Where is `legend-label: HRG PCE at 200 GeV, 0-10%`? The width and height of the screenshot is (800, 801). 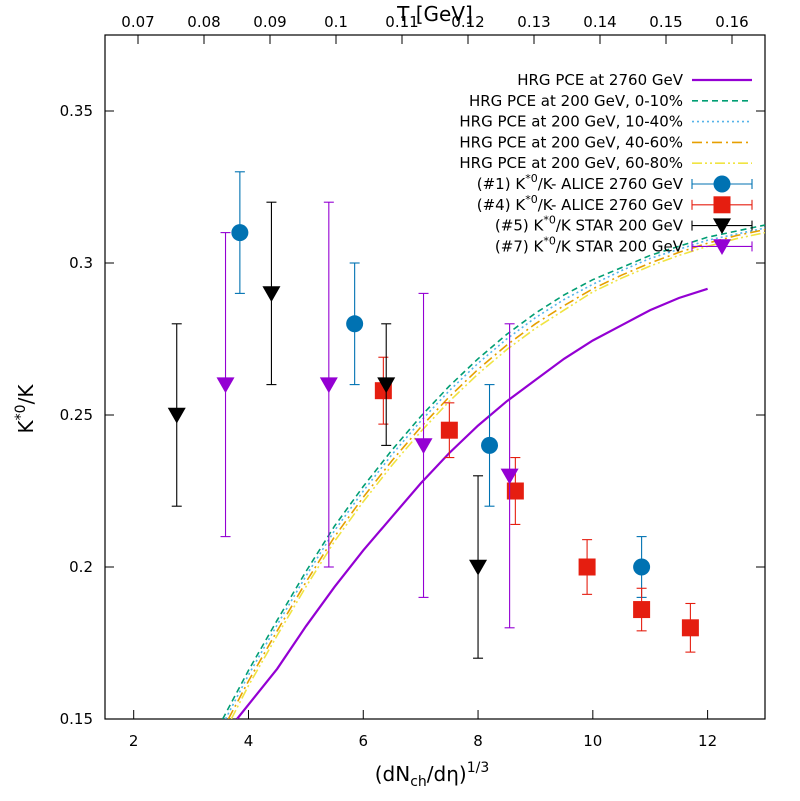
legend-label: HRG PCE at 200 GeV, 0-10% is located at coordinates (576, 101).